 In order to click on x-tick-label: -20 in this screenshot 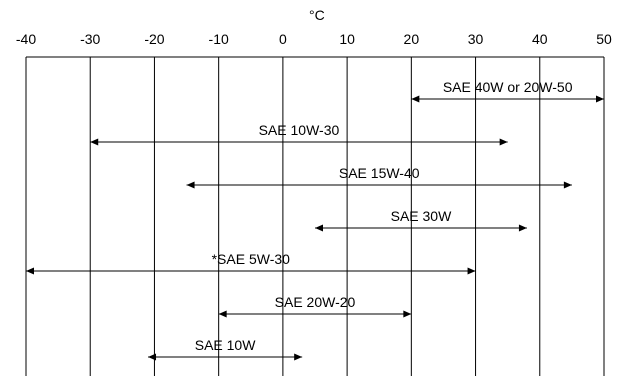, I will do `click(154, 39)`.